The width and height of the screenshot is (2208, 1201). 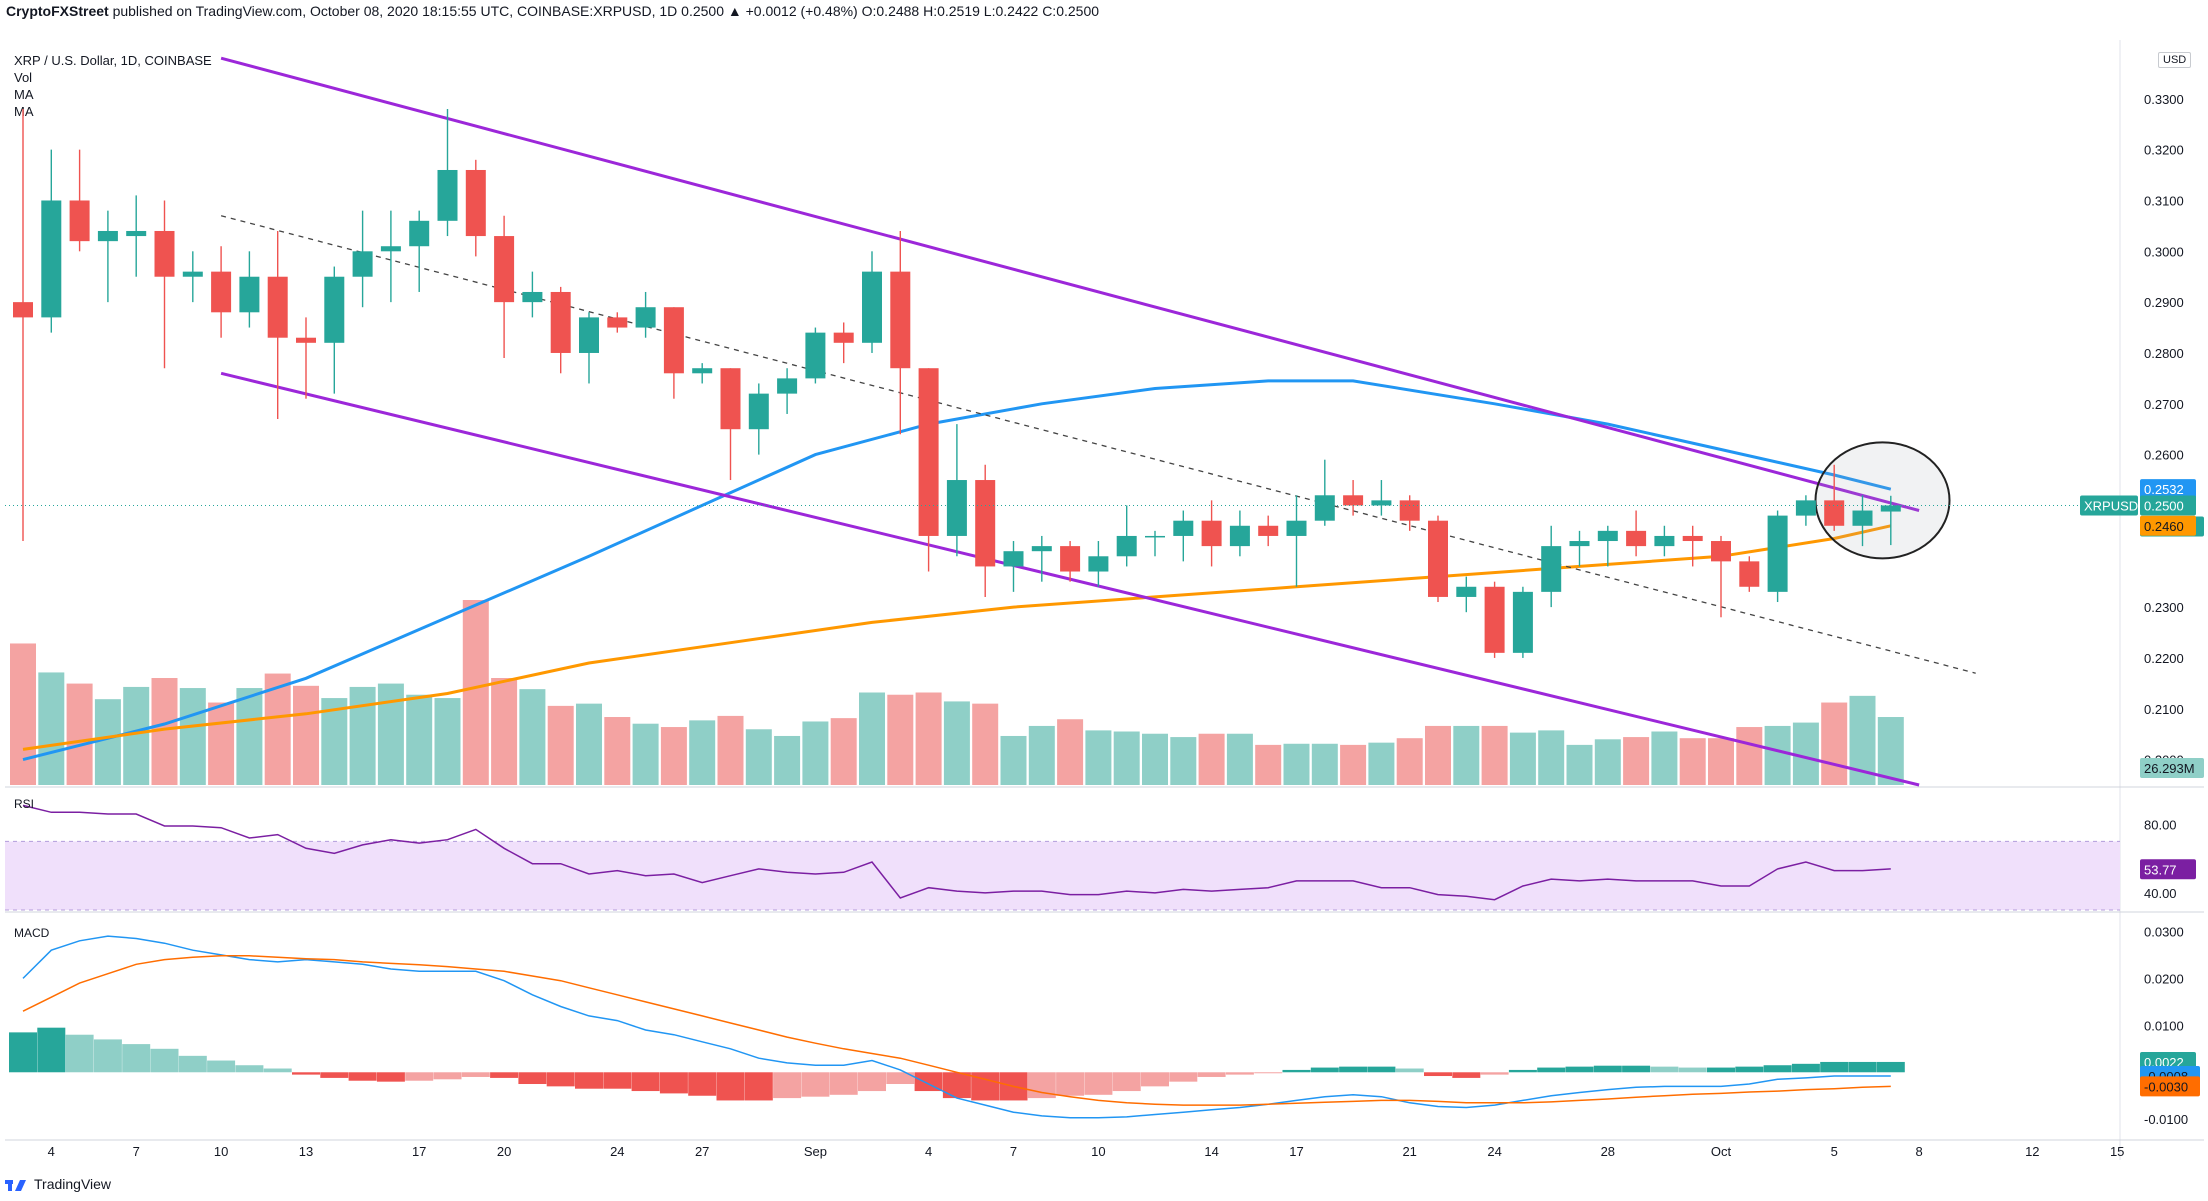 What do you see at coordinates (2175, 60) in the screenshot?
I see `currency-button: USD` at bounding box center [2175, 60].